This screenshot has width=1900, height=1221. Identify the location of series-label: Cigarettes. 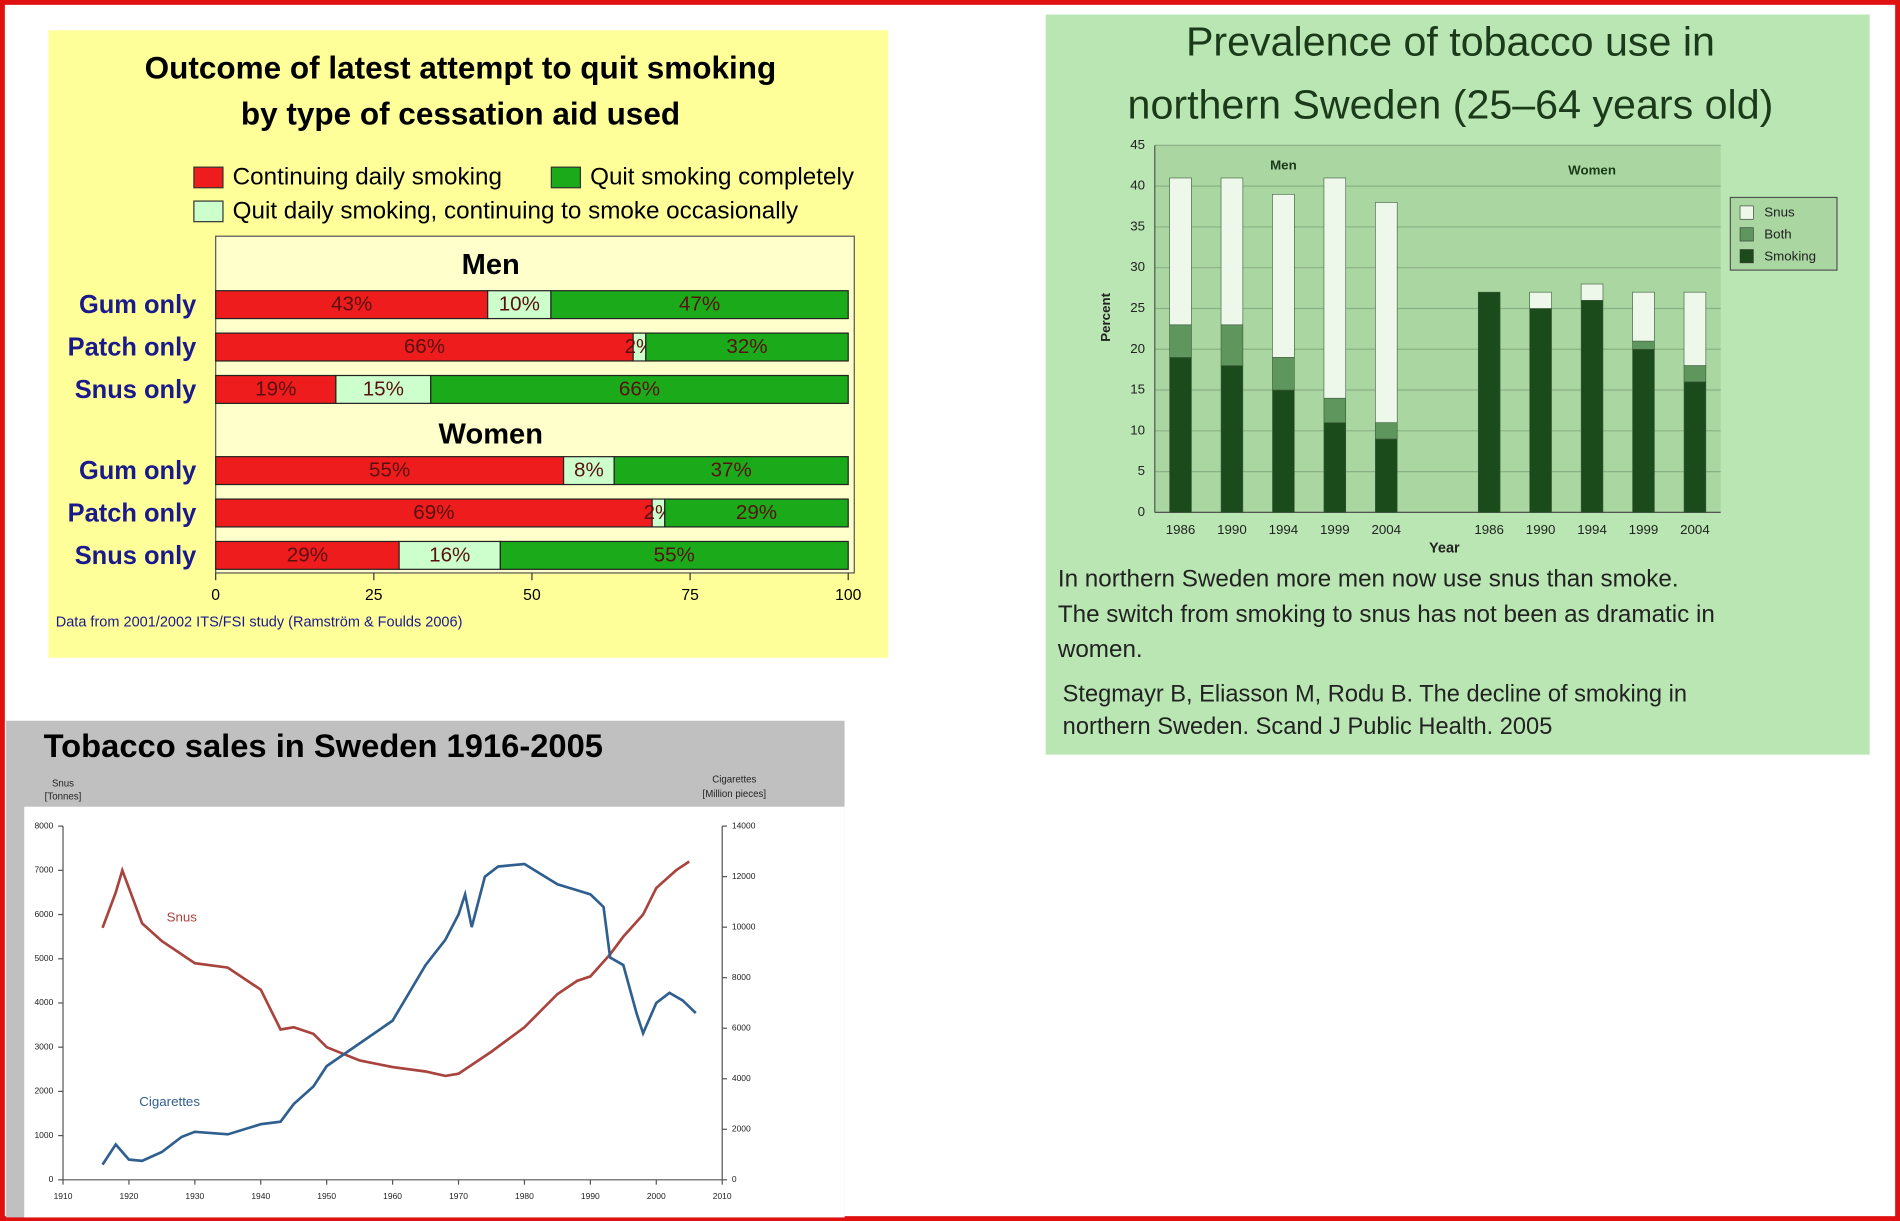
(169, 1101).